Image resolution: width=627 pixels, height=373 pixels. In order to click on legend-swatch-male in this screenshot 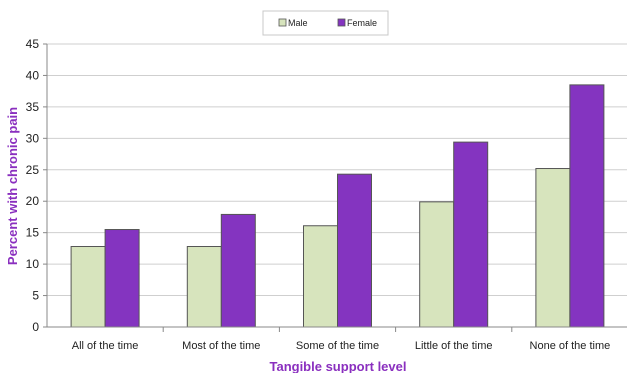, I will do `click(282, 22)`.